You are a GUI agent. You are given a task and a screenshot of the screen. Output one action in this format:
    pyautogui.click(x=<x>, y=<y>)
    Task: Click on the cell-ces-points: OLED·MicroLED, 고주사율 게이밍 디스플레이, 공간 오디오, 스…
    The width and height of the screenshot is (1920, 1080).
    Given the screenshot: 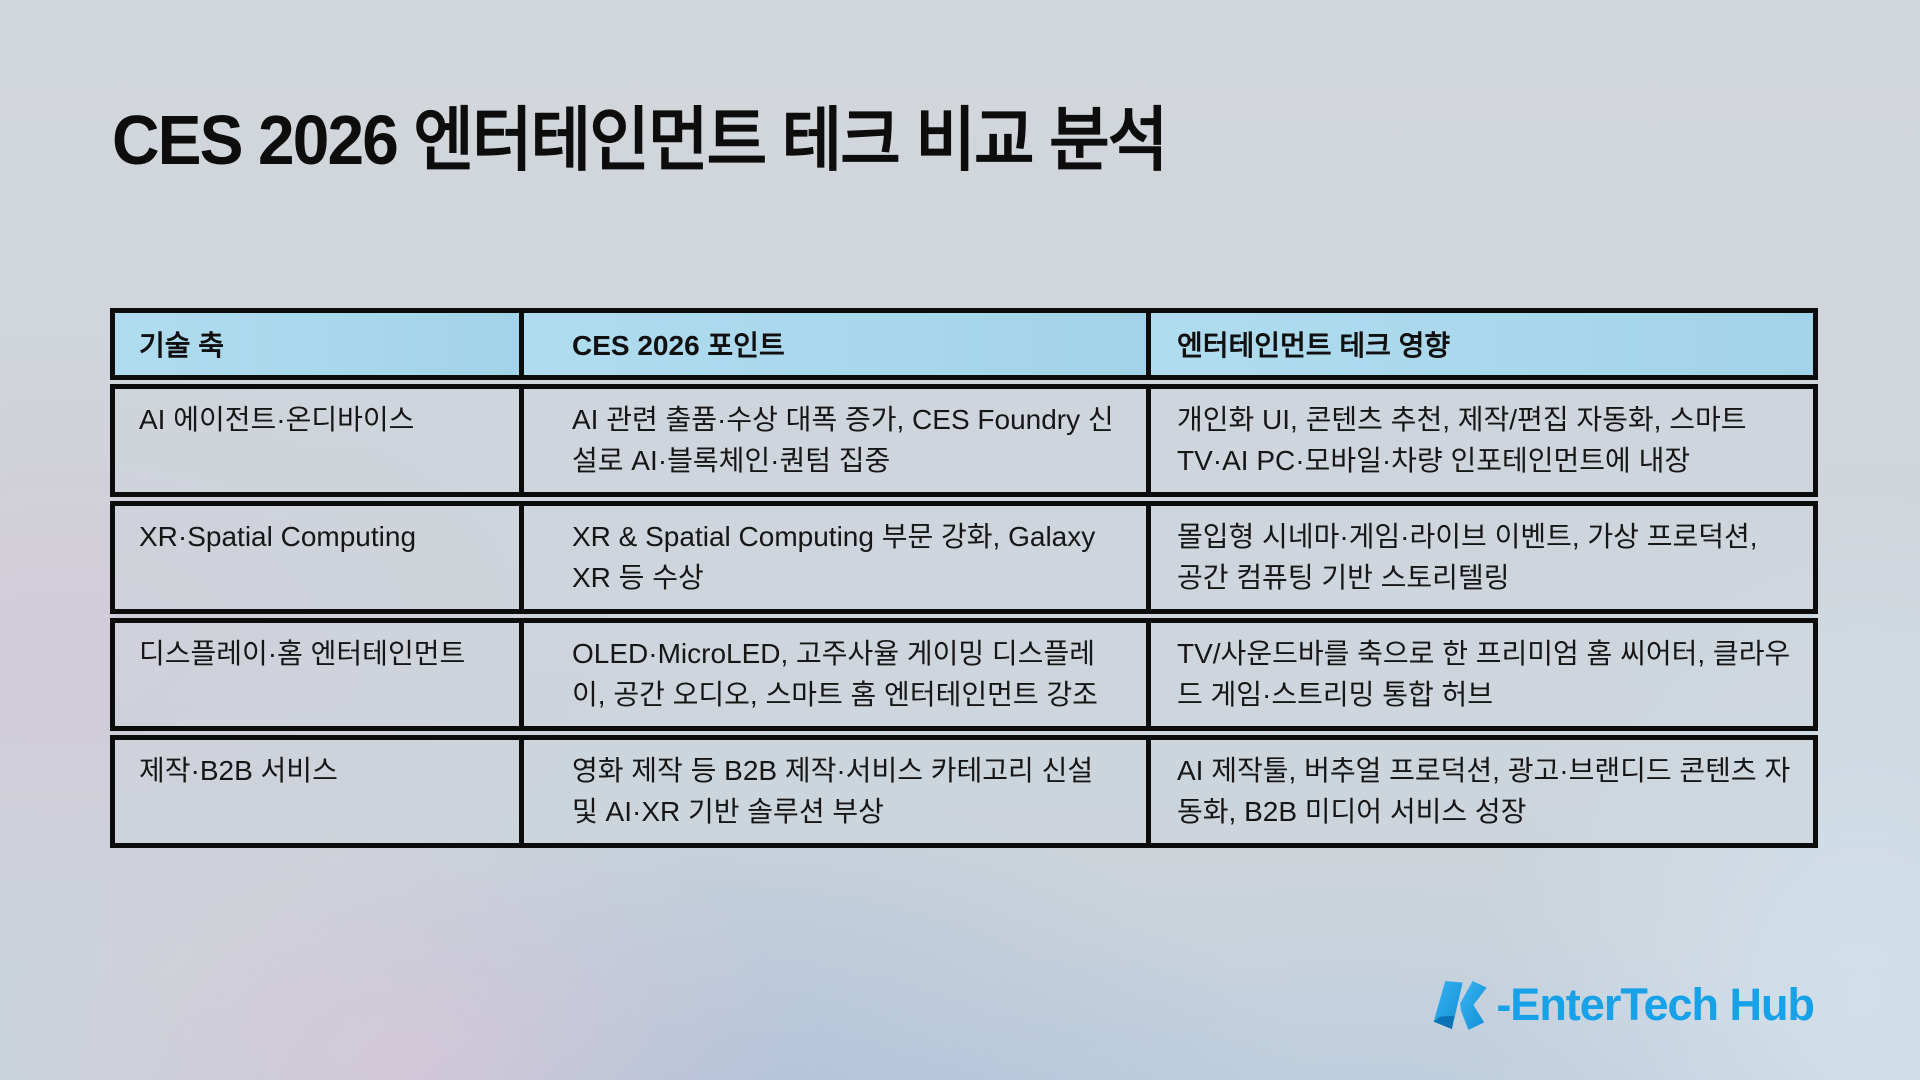 What is the action you would take?
    pyautogui.click(x=832, y=674)
    